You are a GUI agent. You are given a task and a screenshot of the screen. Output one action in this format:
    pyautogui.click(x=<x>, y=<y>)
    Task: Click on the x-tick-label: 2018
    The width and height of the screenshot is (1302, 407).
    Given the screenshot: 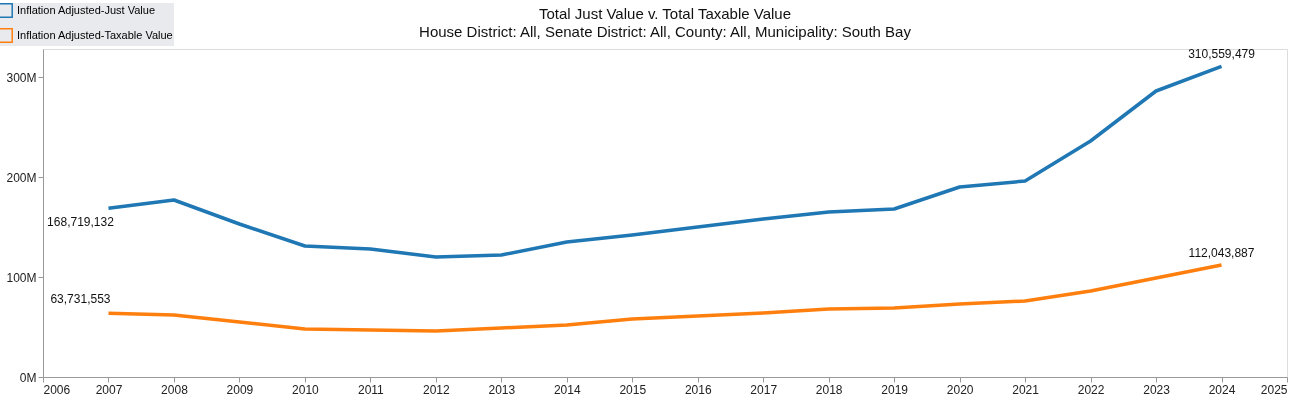 What is the action you would take?
    pyautogui.click(x=829, y=389)
    